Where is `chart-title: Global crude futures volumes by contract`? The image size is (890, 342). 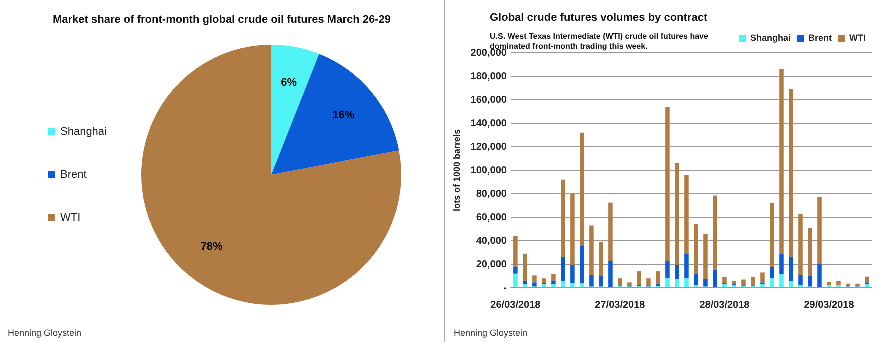 chart-title: Global crude futures volumes by contract is located at coordinates (599, 18).